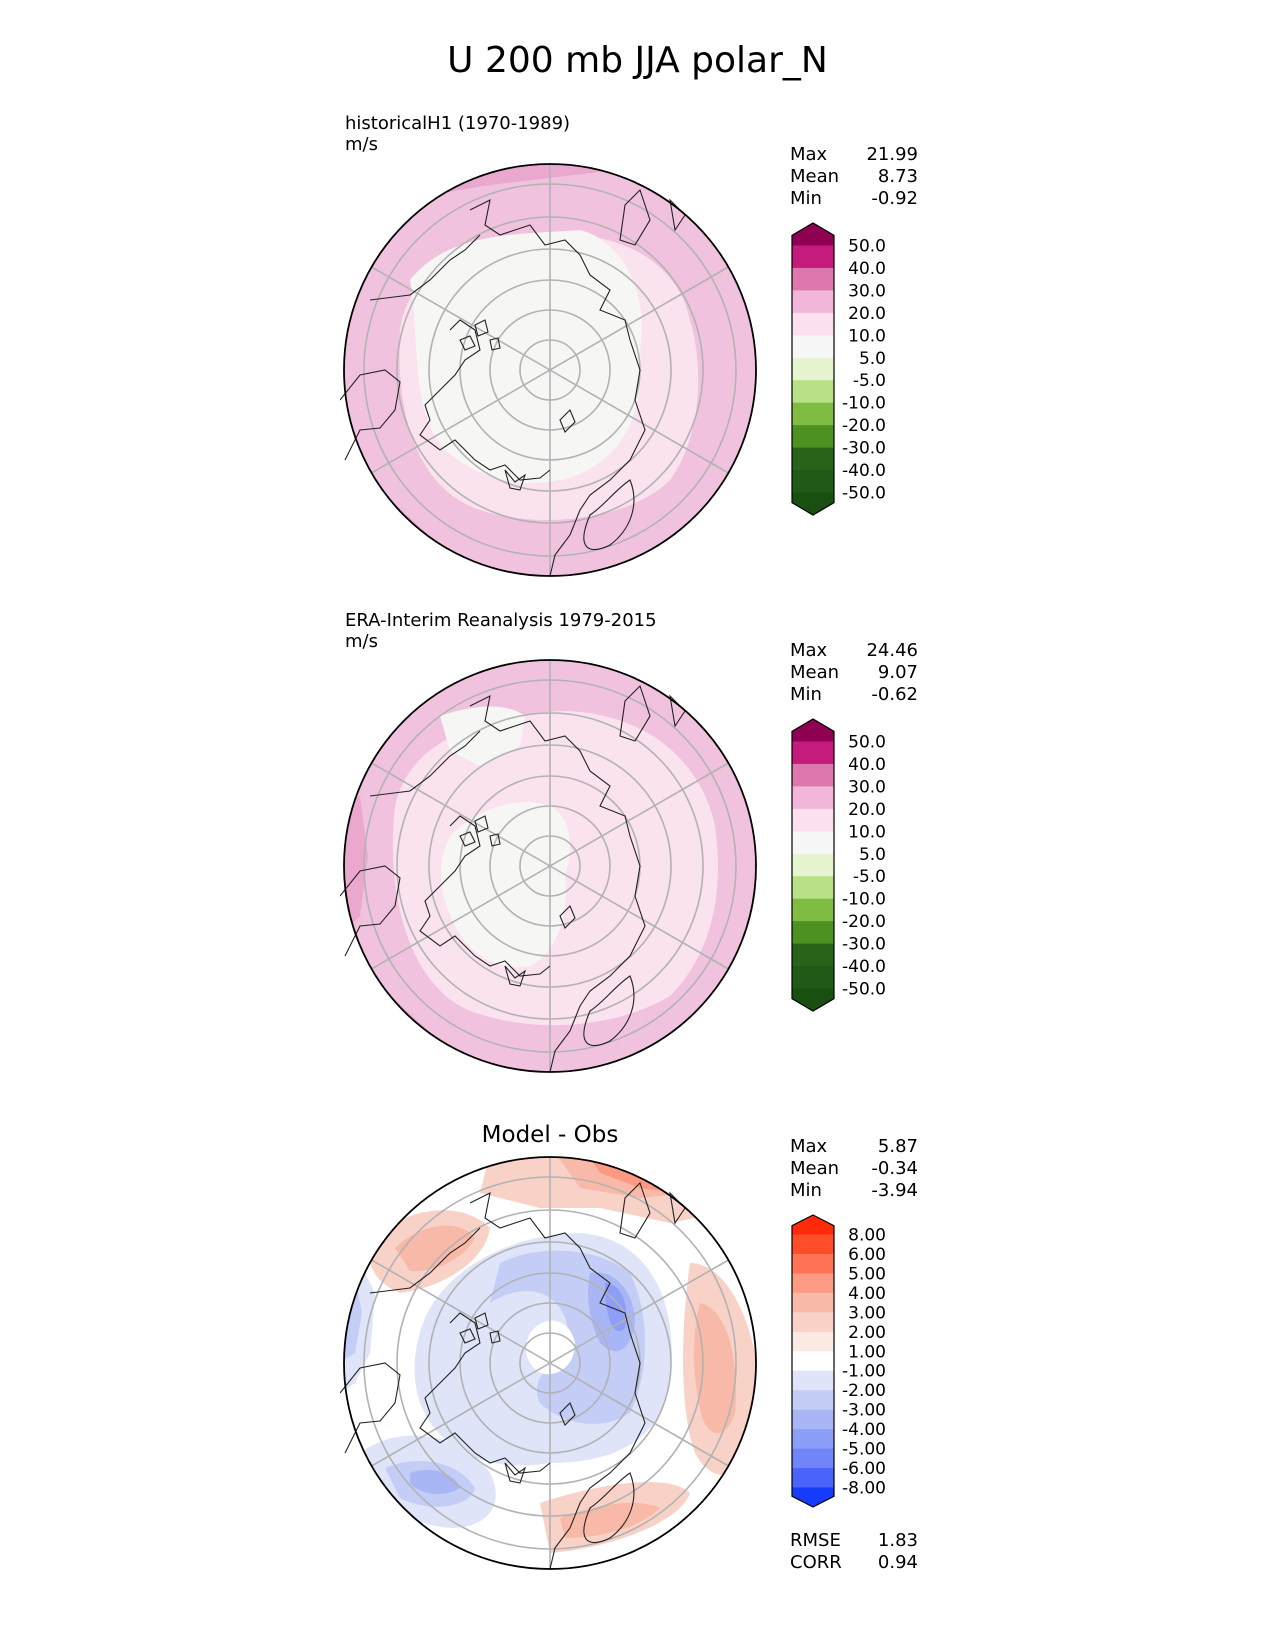  I want to click on metric-label: CORR, so click(816, 1562).